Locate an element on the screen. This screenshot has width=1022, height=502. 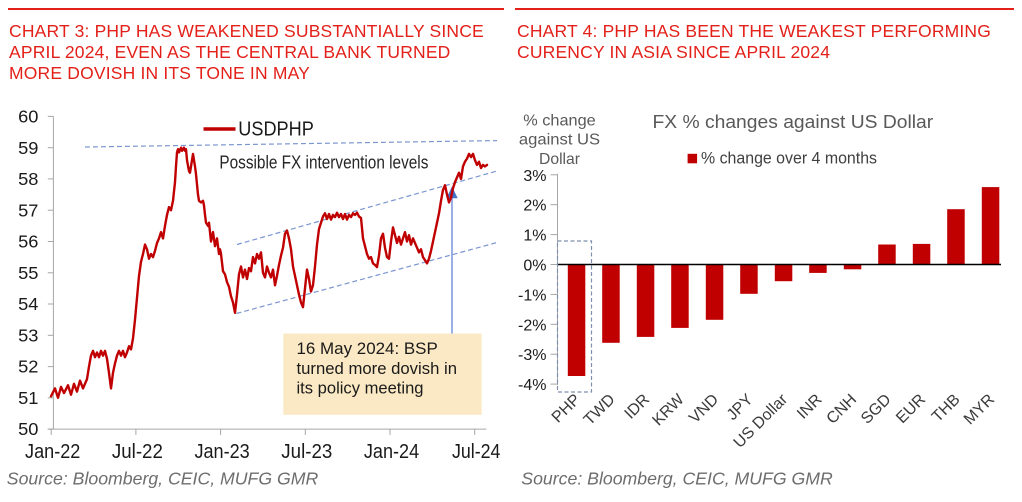
svg-text: EUR is located at coordinates (911, 409).